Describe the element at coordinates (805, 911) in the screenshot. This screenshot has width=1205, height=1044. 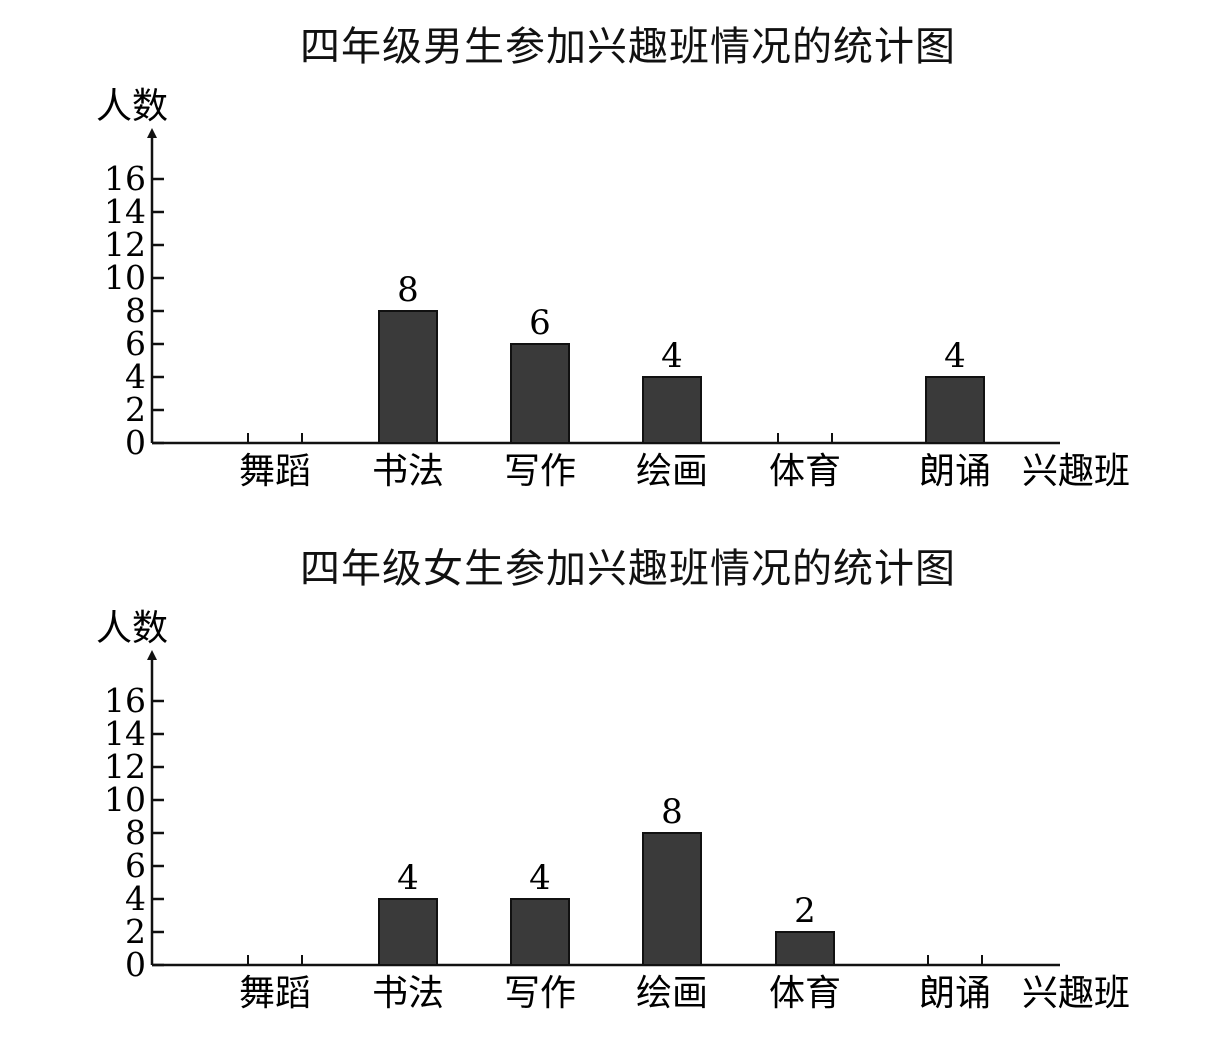
I see `data-label: 2` at that location.